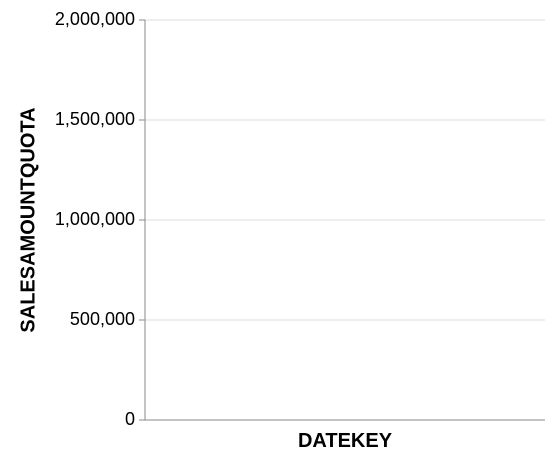 The image size is (554, 460). I want to click on y-tick-label: 1,000,000, so click(95, 219).